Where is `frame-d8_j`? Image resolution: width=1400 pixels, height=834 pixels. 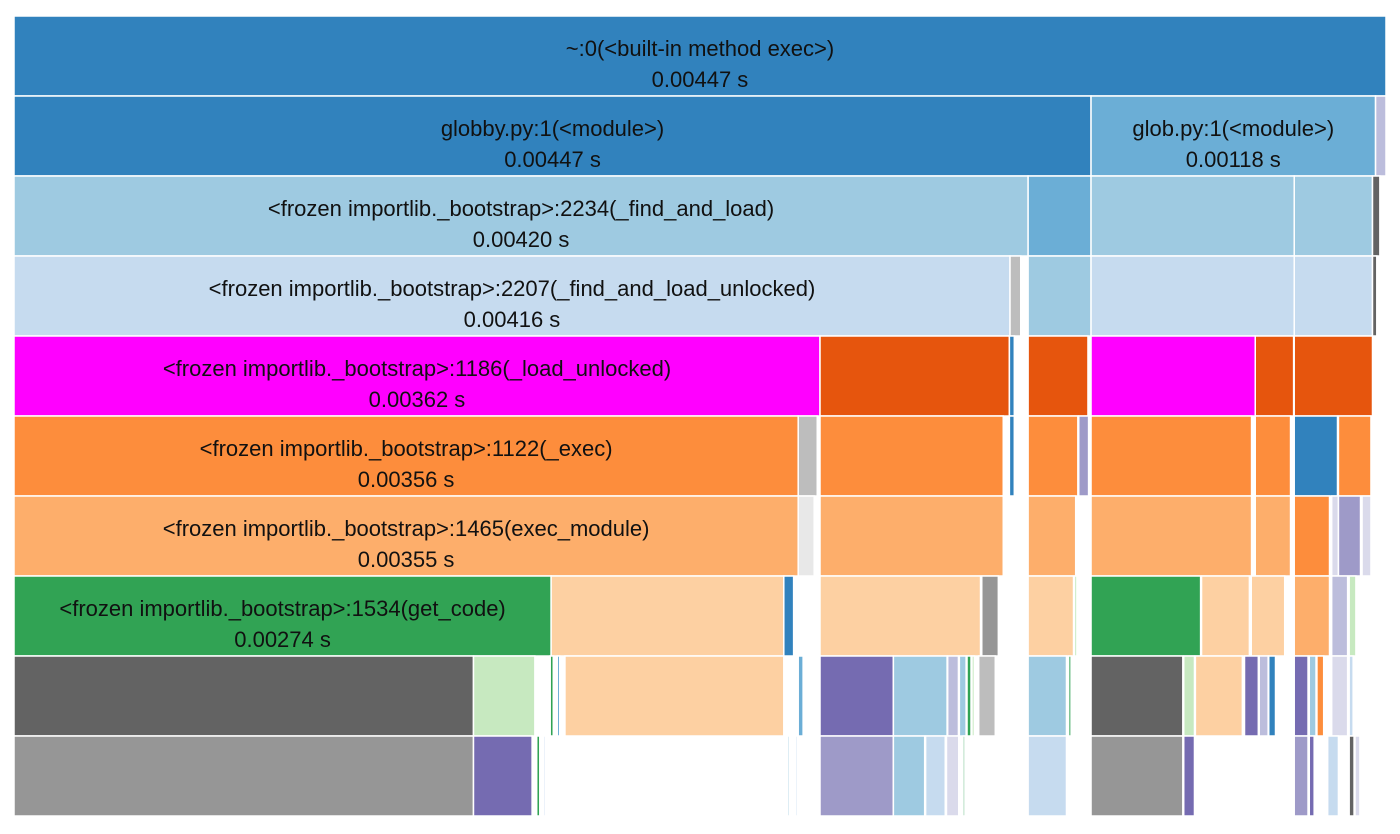
frame-d8_j is located at coordinates (973, 696).